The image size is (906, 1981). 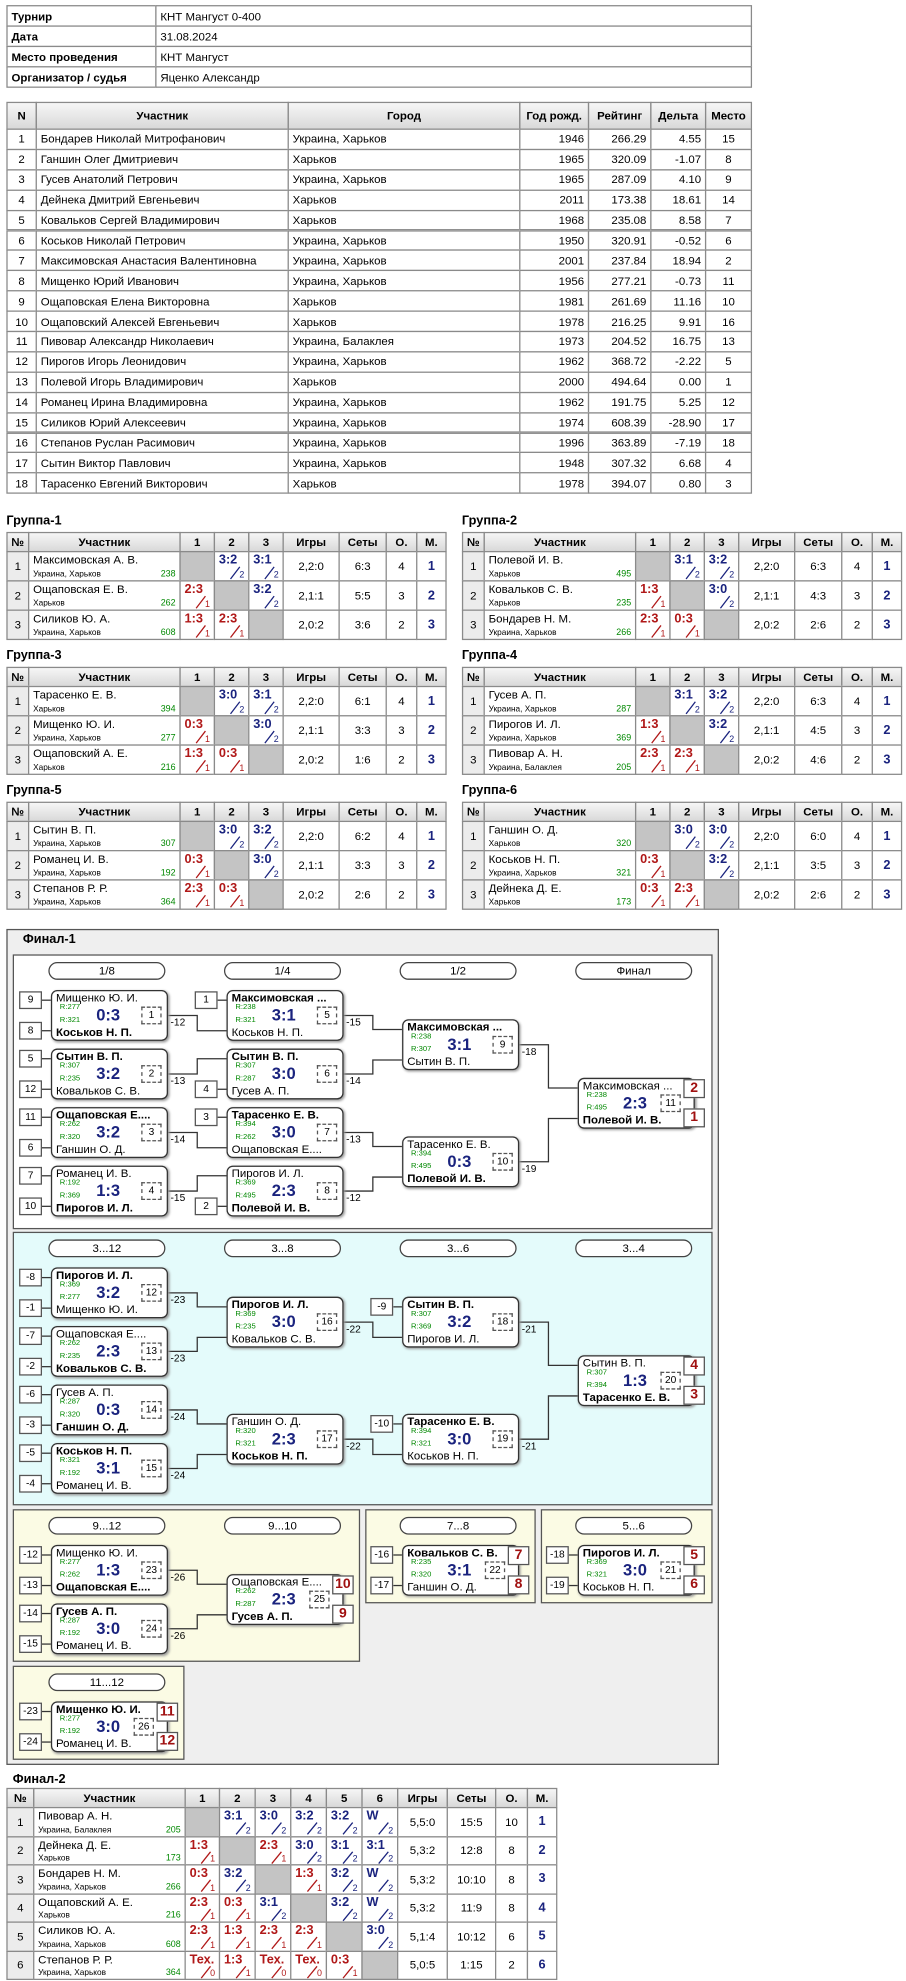 I want to click on sets: 3:6, so click(x=362, y=625).